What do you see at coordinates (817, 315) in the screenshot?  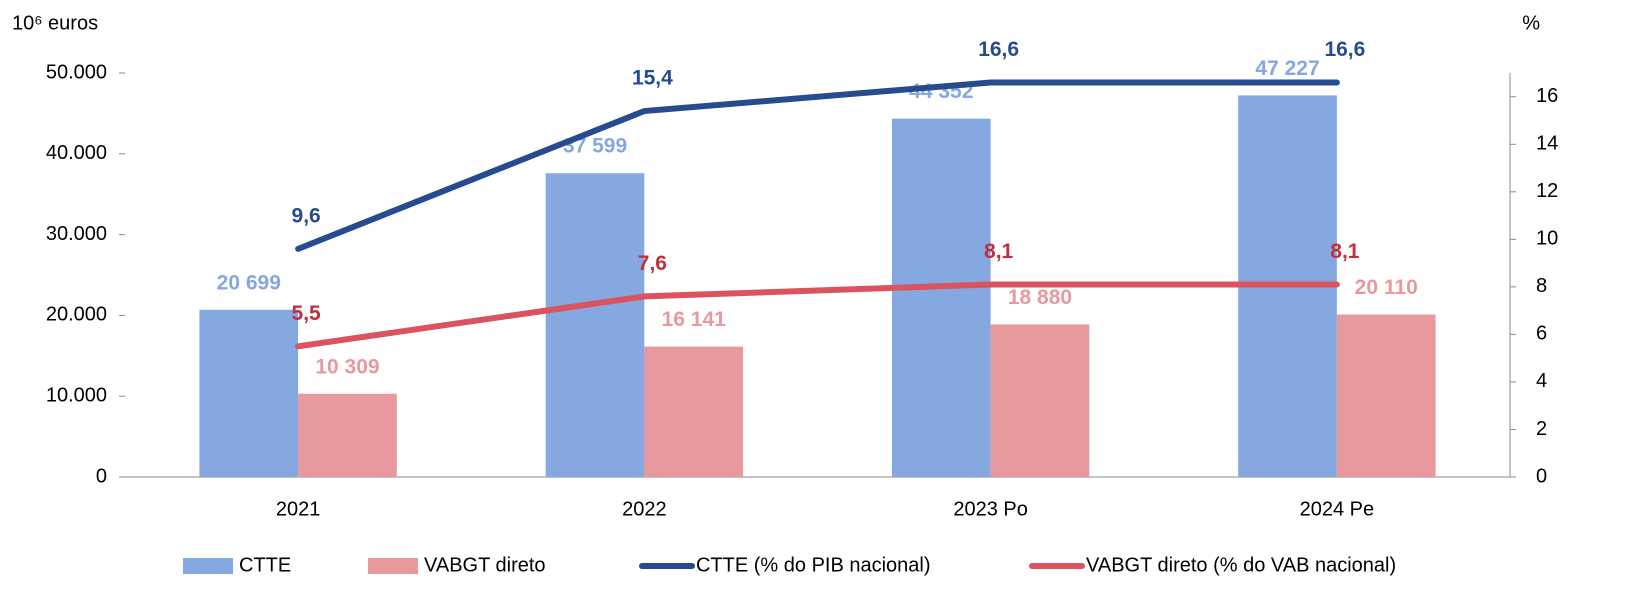 I see `line` at bounding box center [817, 315].